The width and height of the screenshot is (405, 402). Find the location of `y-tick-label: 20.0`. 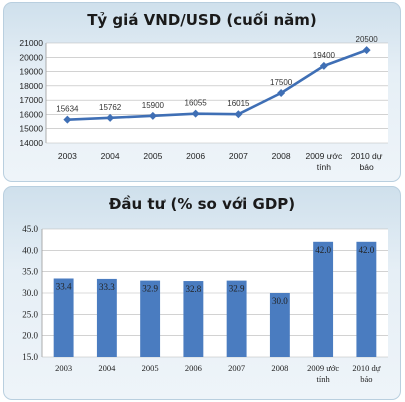

y-tick-label: 20.0 is located at coordinates (30, 336).